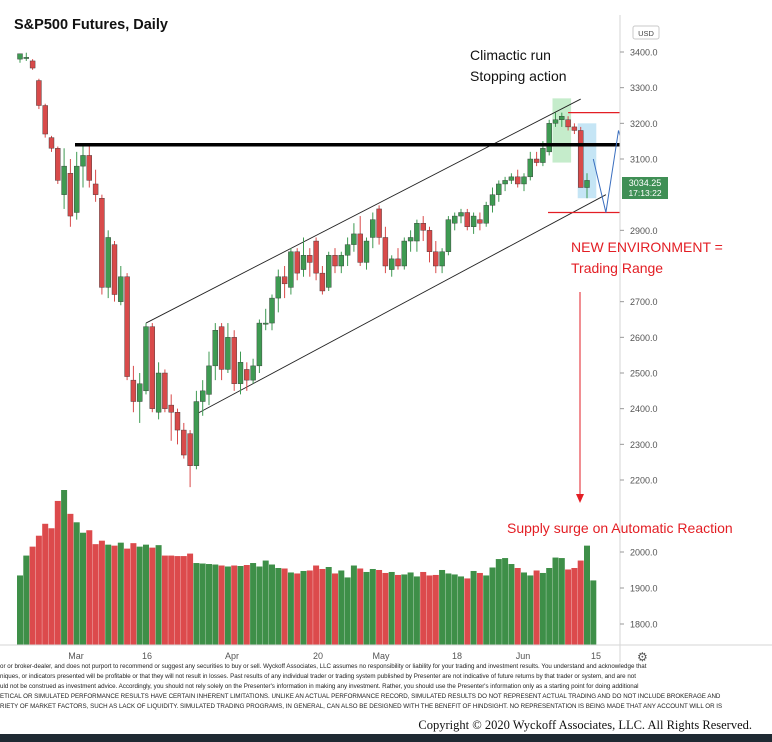 This screenshot has height=742, width=772. I want to click on climax-zone, so click(562, 130).